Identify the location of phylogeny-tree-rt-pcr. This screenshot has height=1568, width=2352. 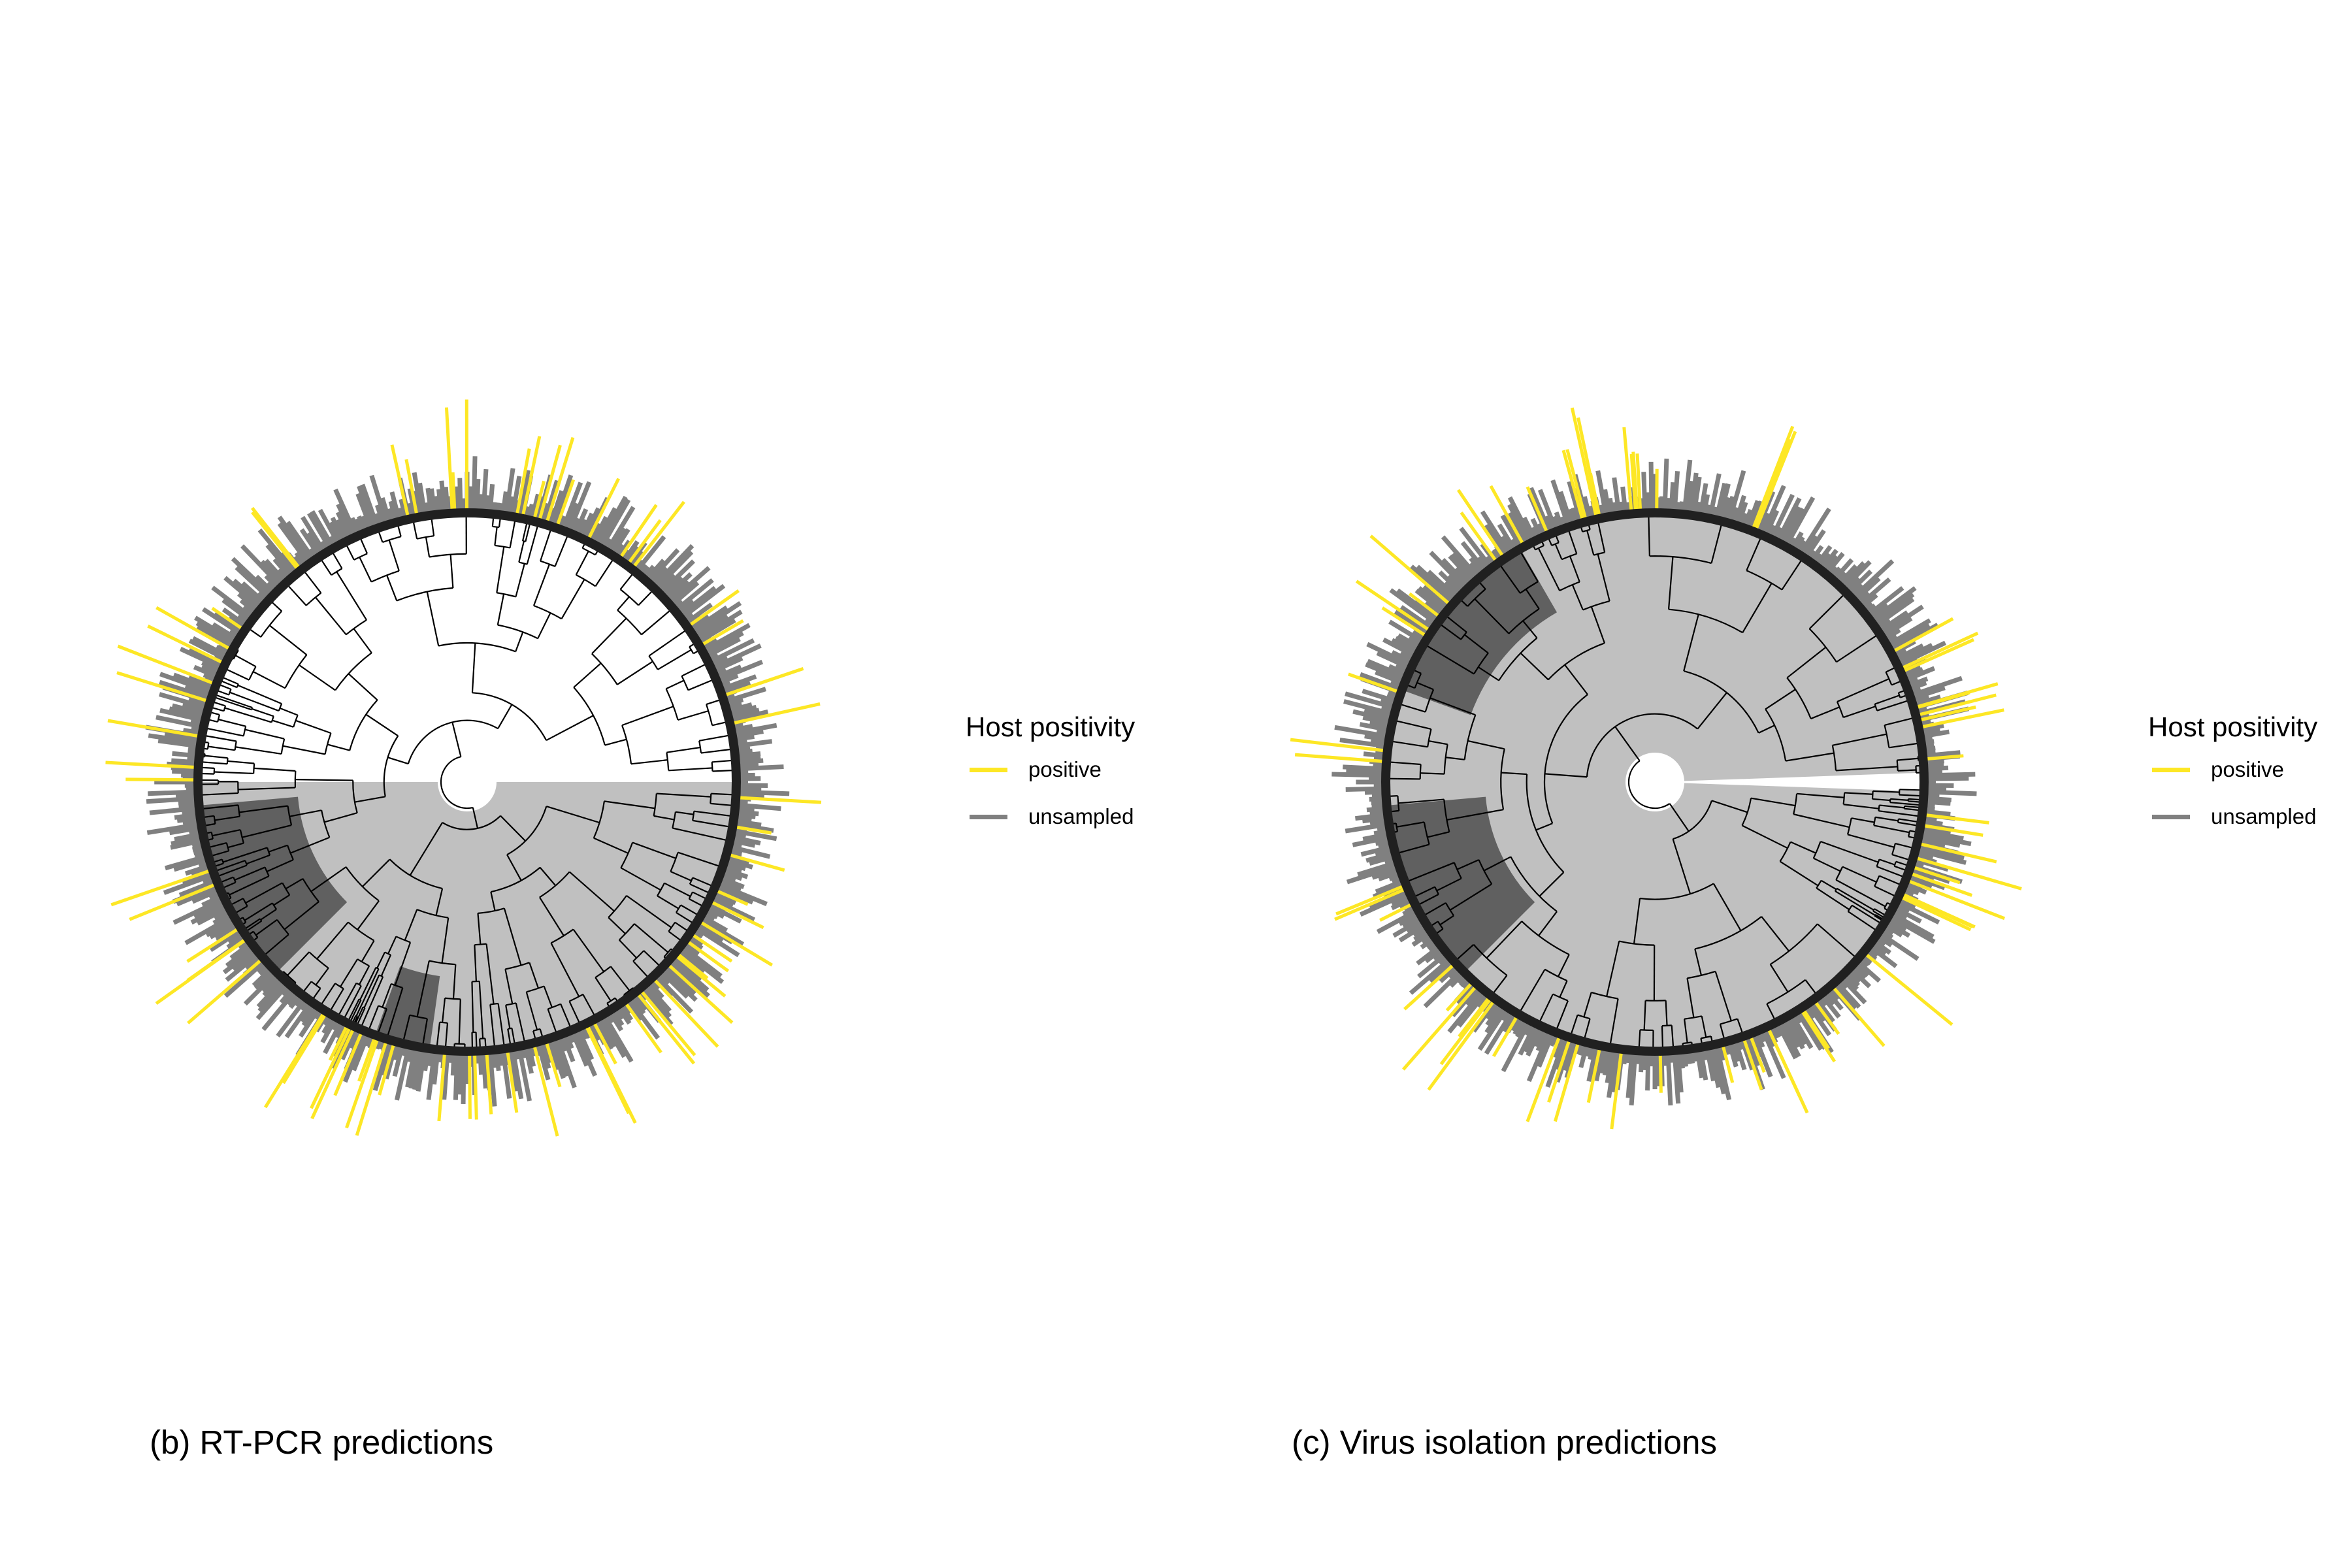
(463, 768).